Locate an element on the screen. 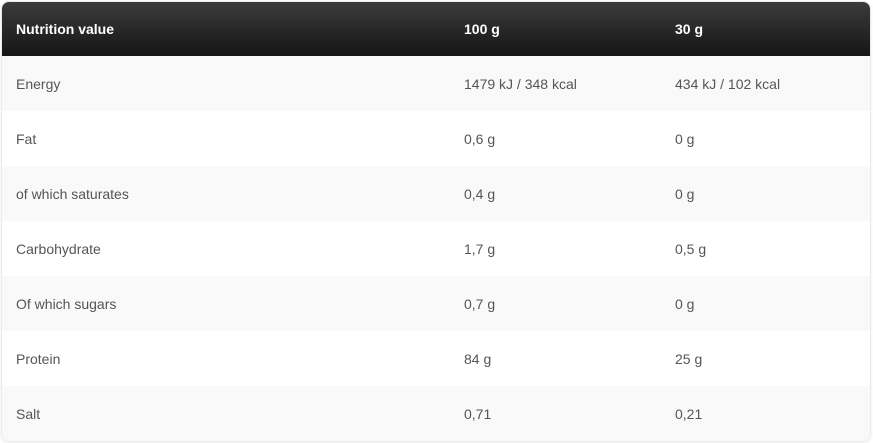  value-100g: 1479 kJ / 348 kcal is located at coordinates (520, 83).